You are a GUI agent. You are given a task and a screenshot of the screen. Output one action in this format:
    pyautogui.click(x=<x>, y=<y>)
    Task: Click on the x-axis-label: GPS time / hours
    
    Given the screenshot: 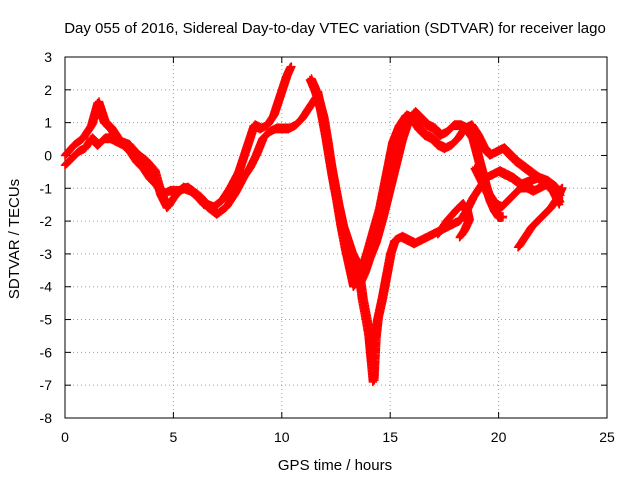 What is the action you would take?
    pyautogui.click(x=335, y=465)
    